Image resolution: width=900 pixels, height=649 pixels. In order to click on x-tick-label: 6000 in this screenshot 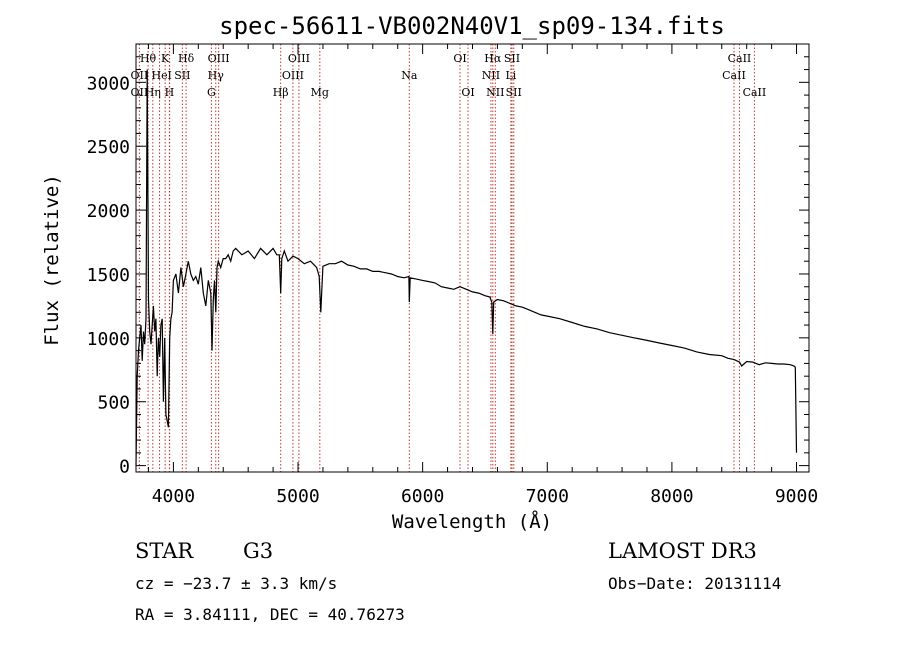, I will do `click(422, 496)`.